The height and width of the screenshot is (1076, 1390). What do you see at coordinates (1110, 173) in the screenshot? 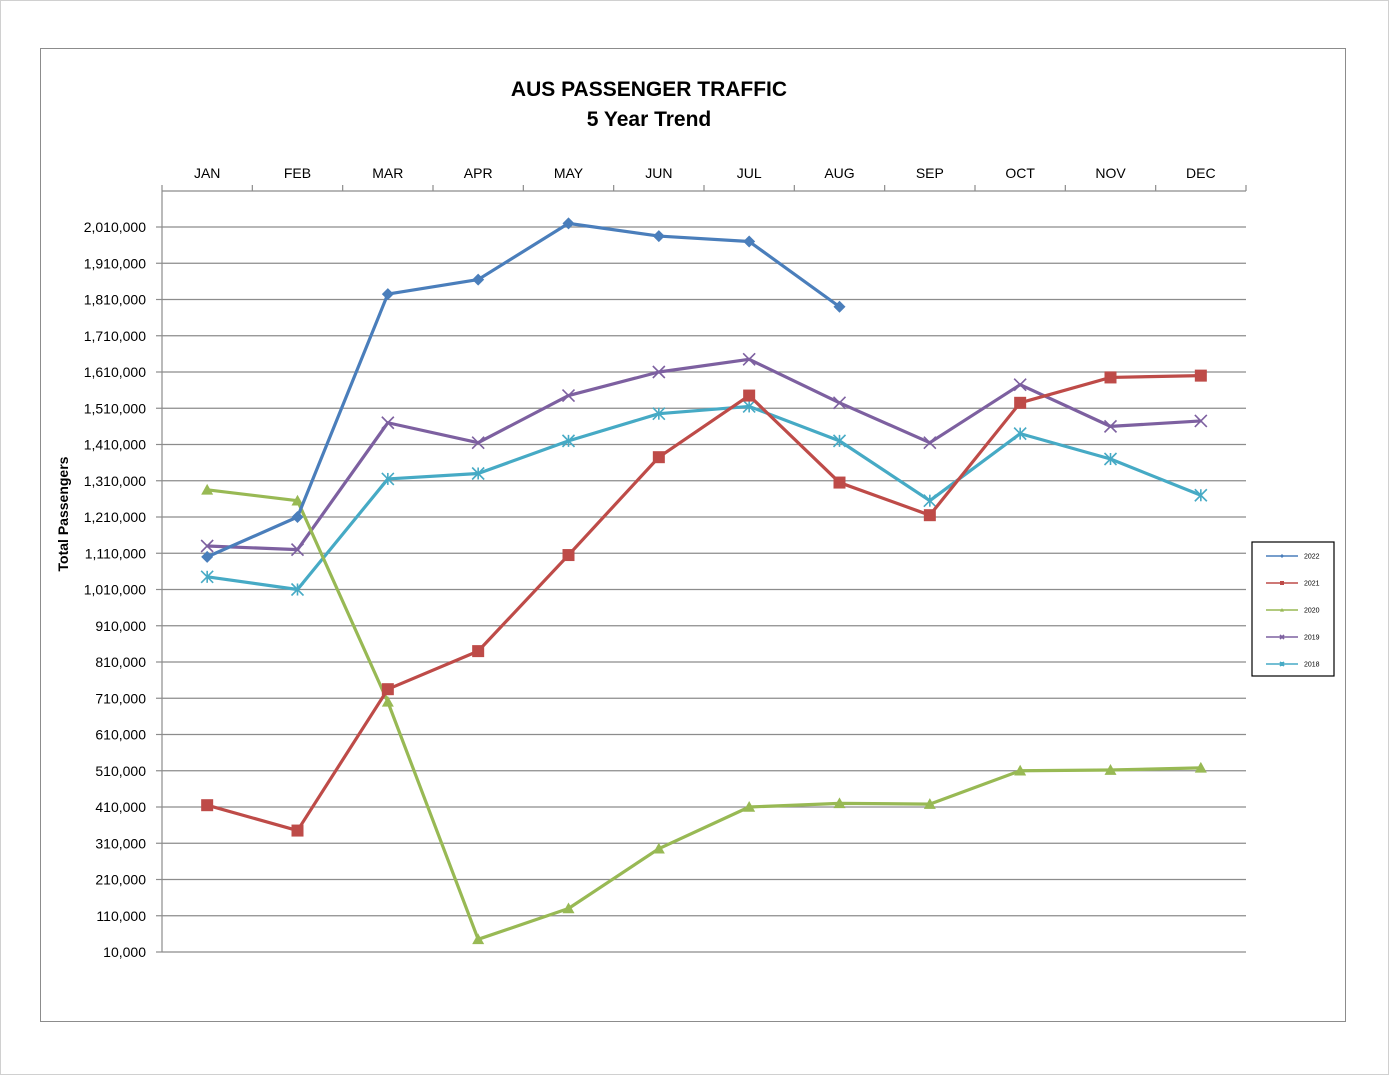
I see `x-tick-label: NOV` at bounding box center [1110, 173].